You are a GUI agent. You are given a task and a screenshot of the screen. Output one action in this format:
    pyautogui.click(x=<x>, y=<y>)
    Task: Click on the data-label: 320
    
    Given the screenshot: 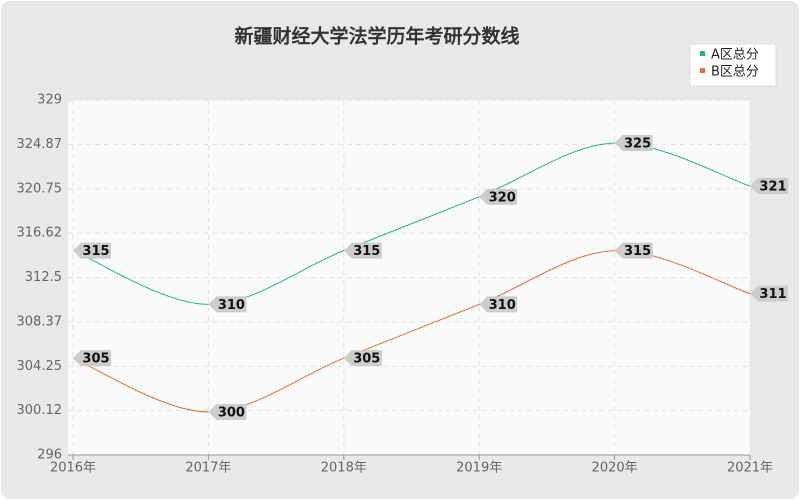 What is the action you would take?
    pyautogui.click(x=502, y=197)
    